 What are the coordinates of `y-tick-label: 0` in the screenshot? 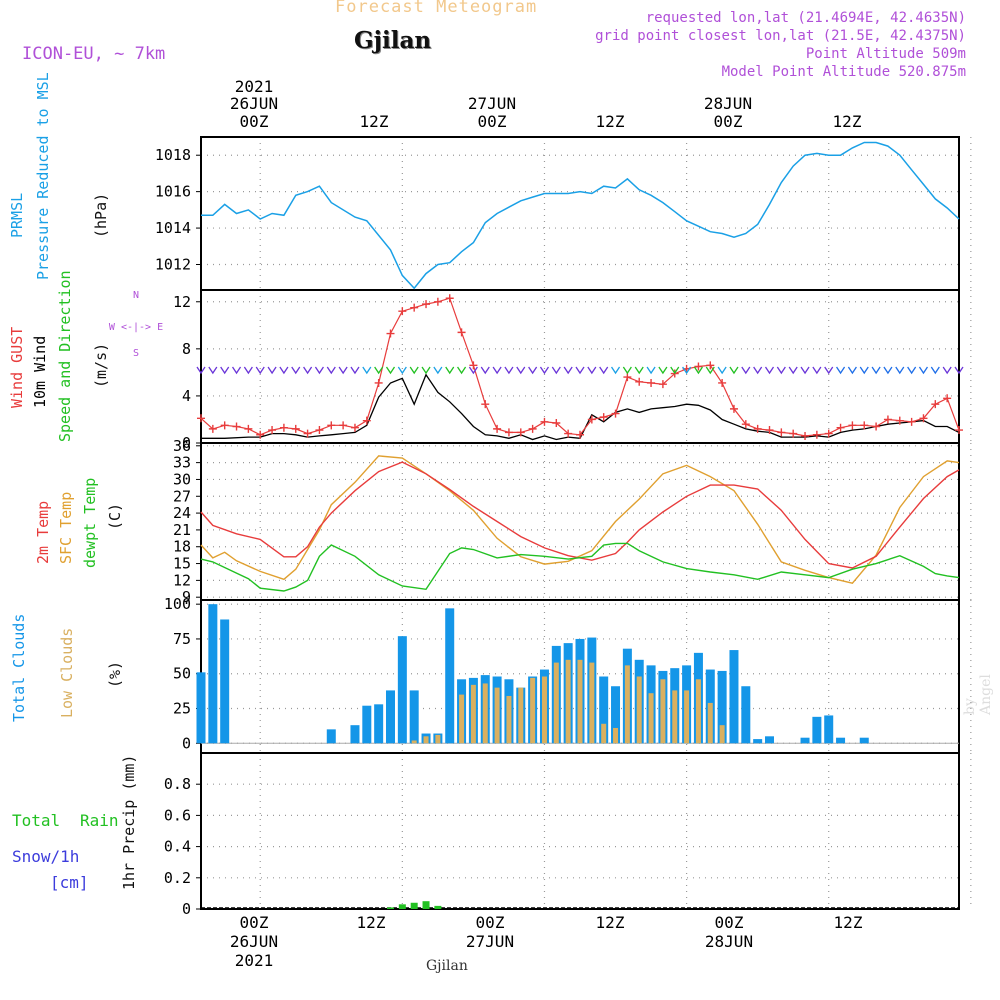 It's located at (186, 743).